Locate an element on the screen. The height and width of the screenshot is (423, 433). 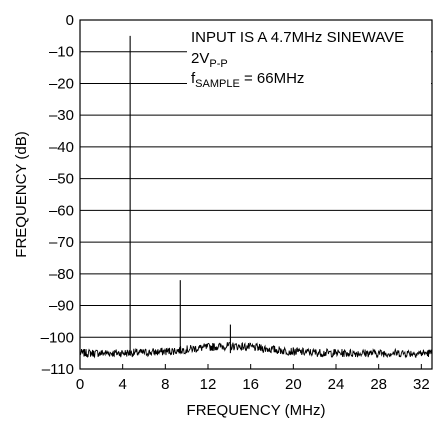
annotation-line-3: fSAMPLE = 66MHz is located at coordinates (247, 80).